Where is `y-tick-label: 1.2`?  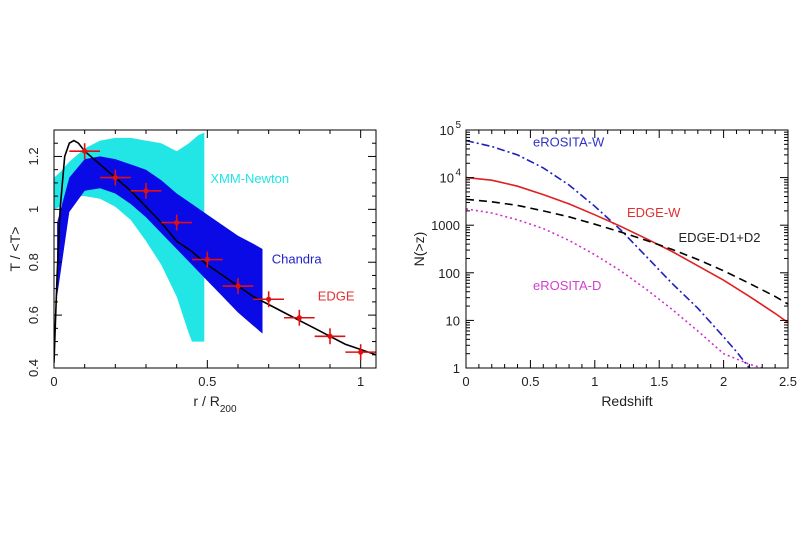
y-tick-label: 1.2 is located at coordinates (33, 156).